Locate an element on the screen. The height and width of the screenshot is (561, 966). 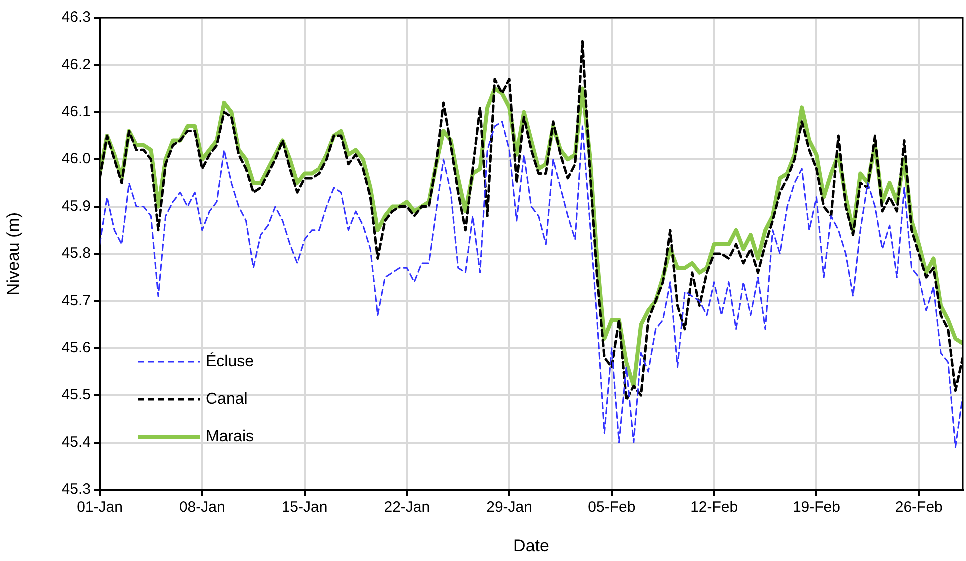
y-tick-label: 46.3 is located at coordinates (76, 17).